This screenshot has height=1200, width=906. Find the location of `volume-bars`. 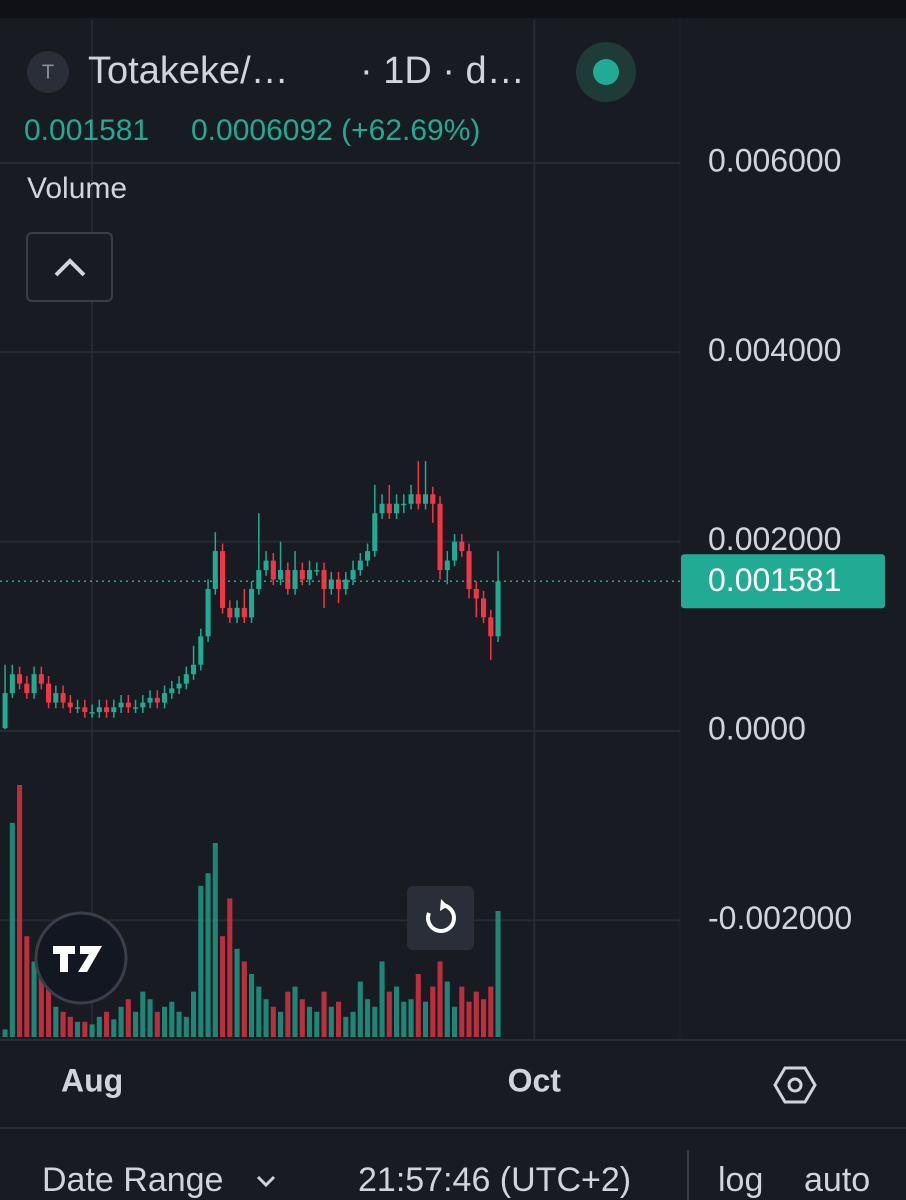

volume-bars is located at coordinates (251, 911).